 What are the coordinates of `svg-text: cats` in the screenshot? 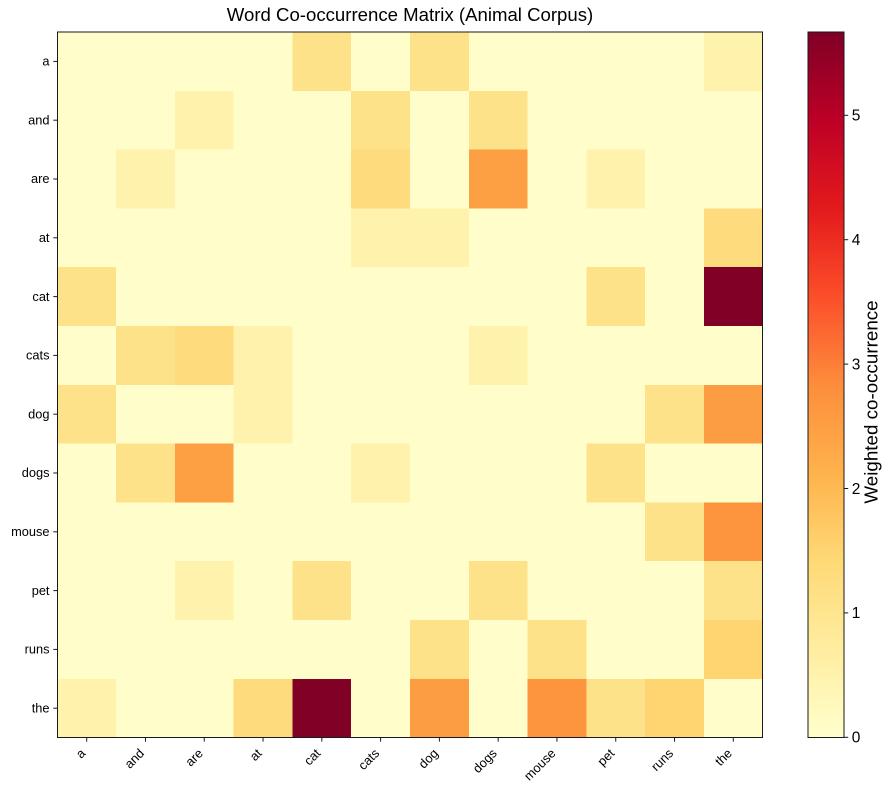 It's located at (37, 355).